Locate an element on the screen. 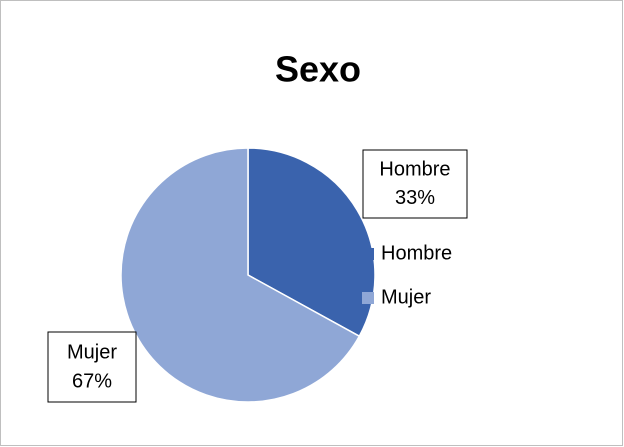 The height and width of the screenshot is (447, 624). legend-label: Mujer is located at coordinates (406, 297).